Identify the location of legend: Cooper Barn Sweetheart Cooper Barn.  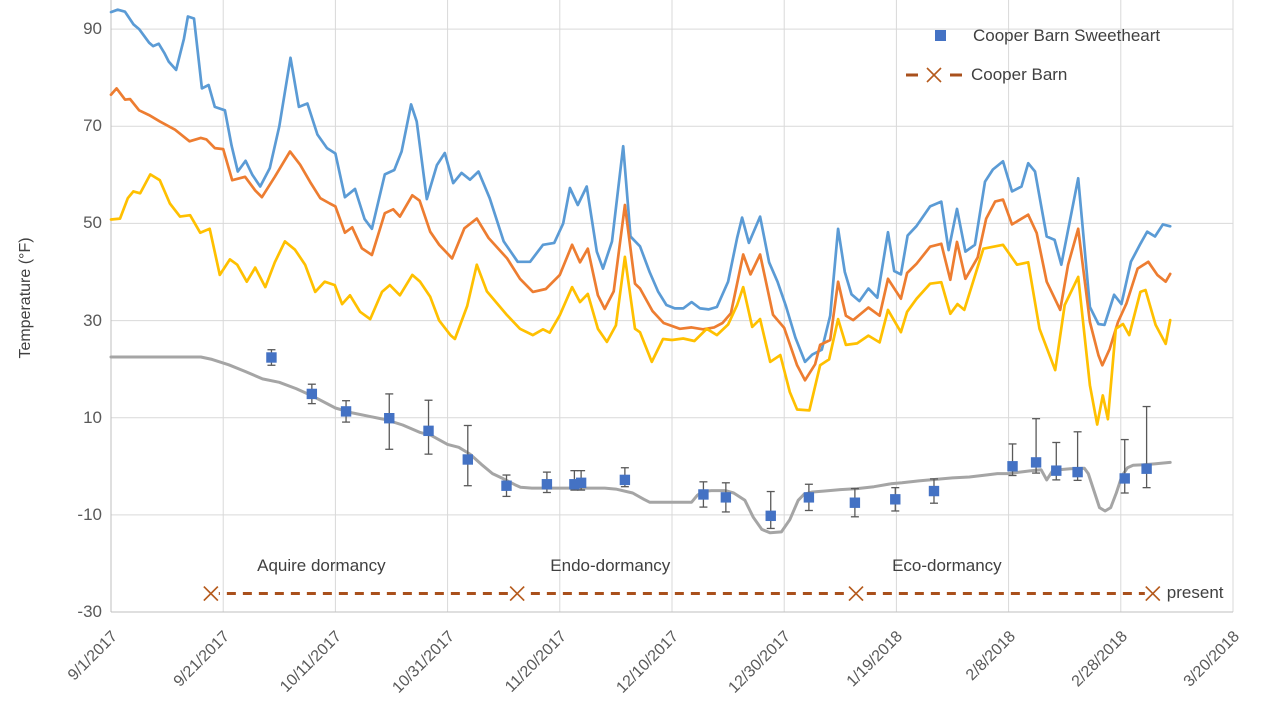
(1066, 55).